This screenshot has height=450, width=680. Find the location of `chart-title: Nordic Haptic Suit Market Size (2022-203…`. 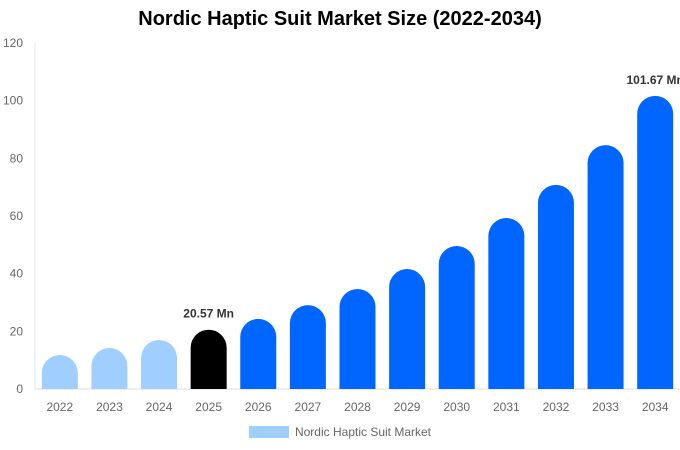

chart-title: Nordic Haptic Suit Market Size (2022-203… is located at coordinates (340, 19).